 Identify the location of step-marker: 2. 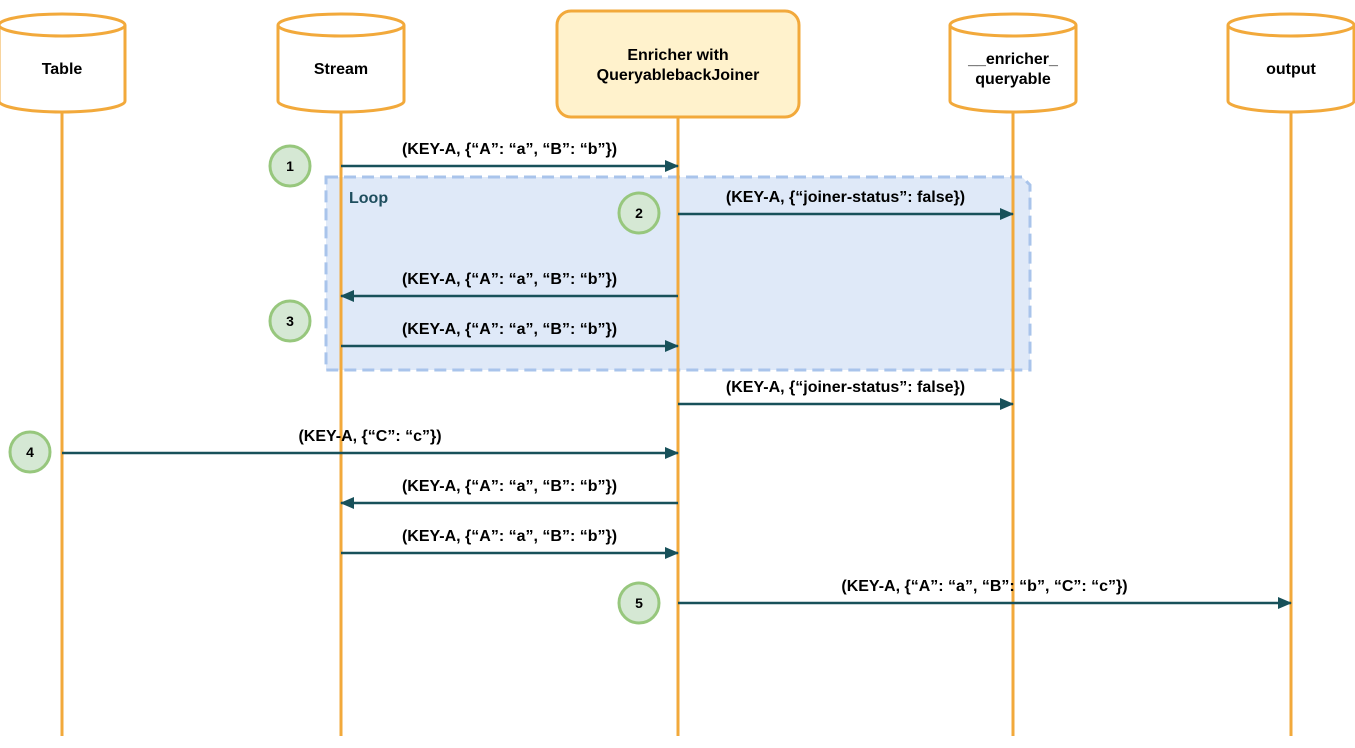
(639, 213).